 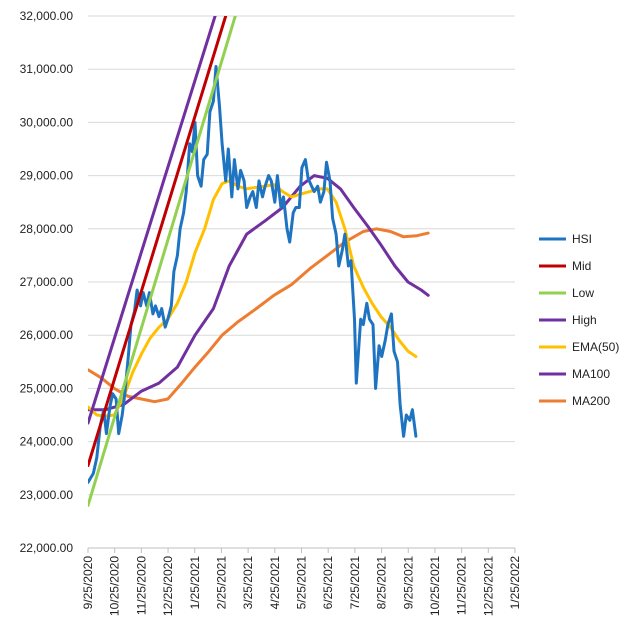 I want to click on x-tick-label: 10/25/2021, so click(x=435, y=586).